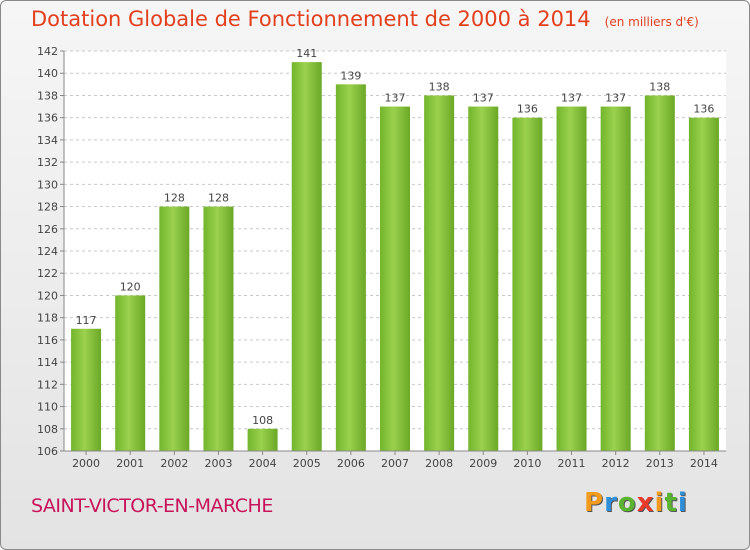  What do you see at coordinates (262, 420) in the screenshot?
I see `bar-value-label: 108` at bounding box center [262, 420].